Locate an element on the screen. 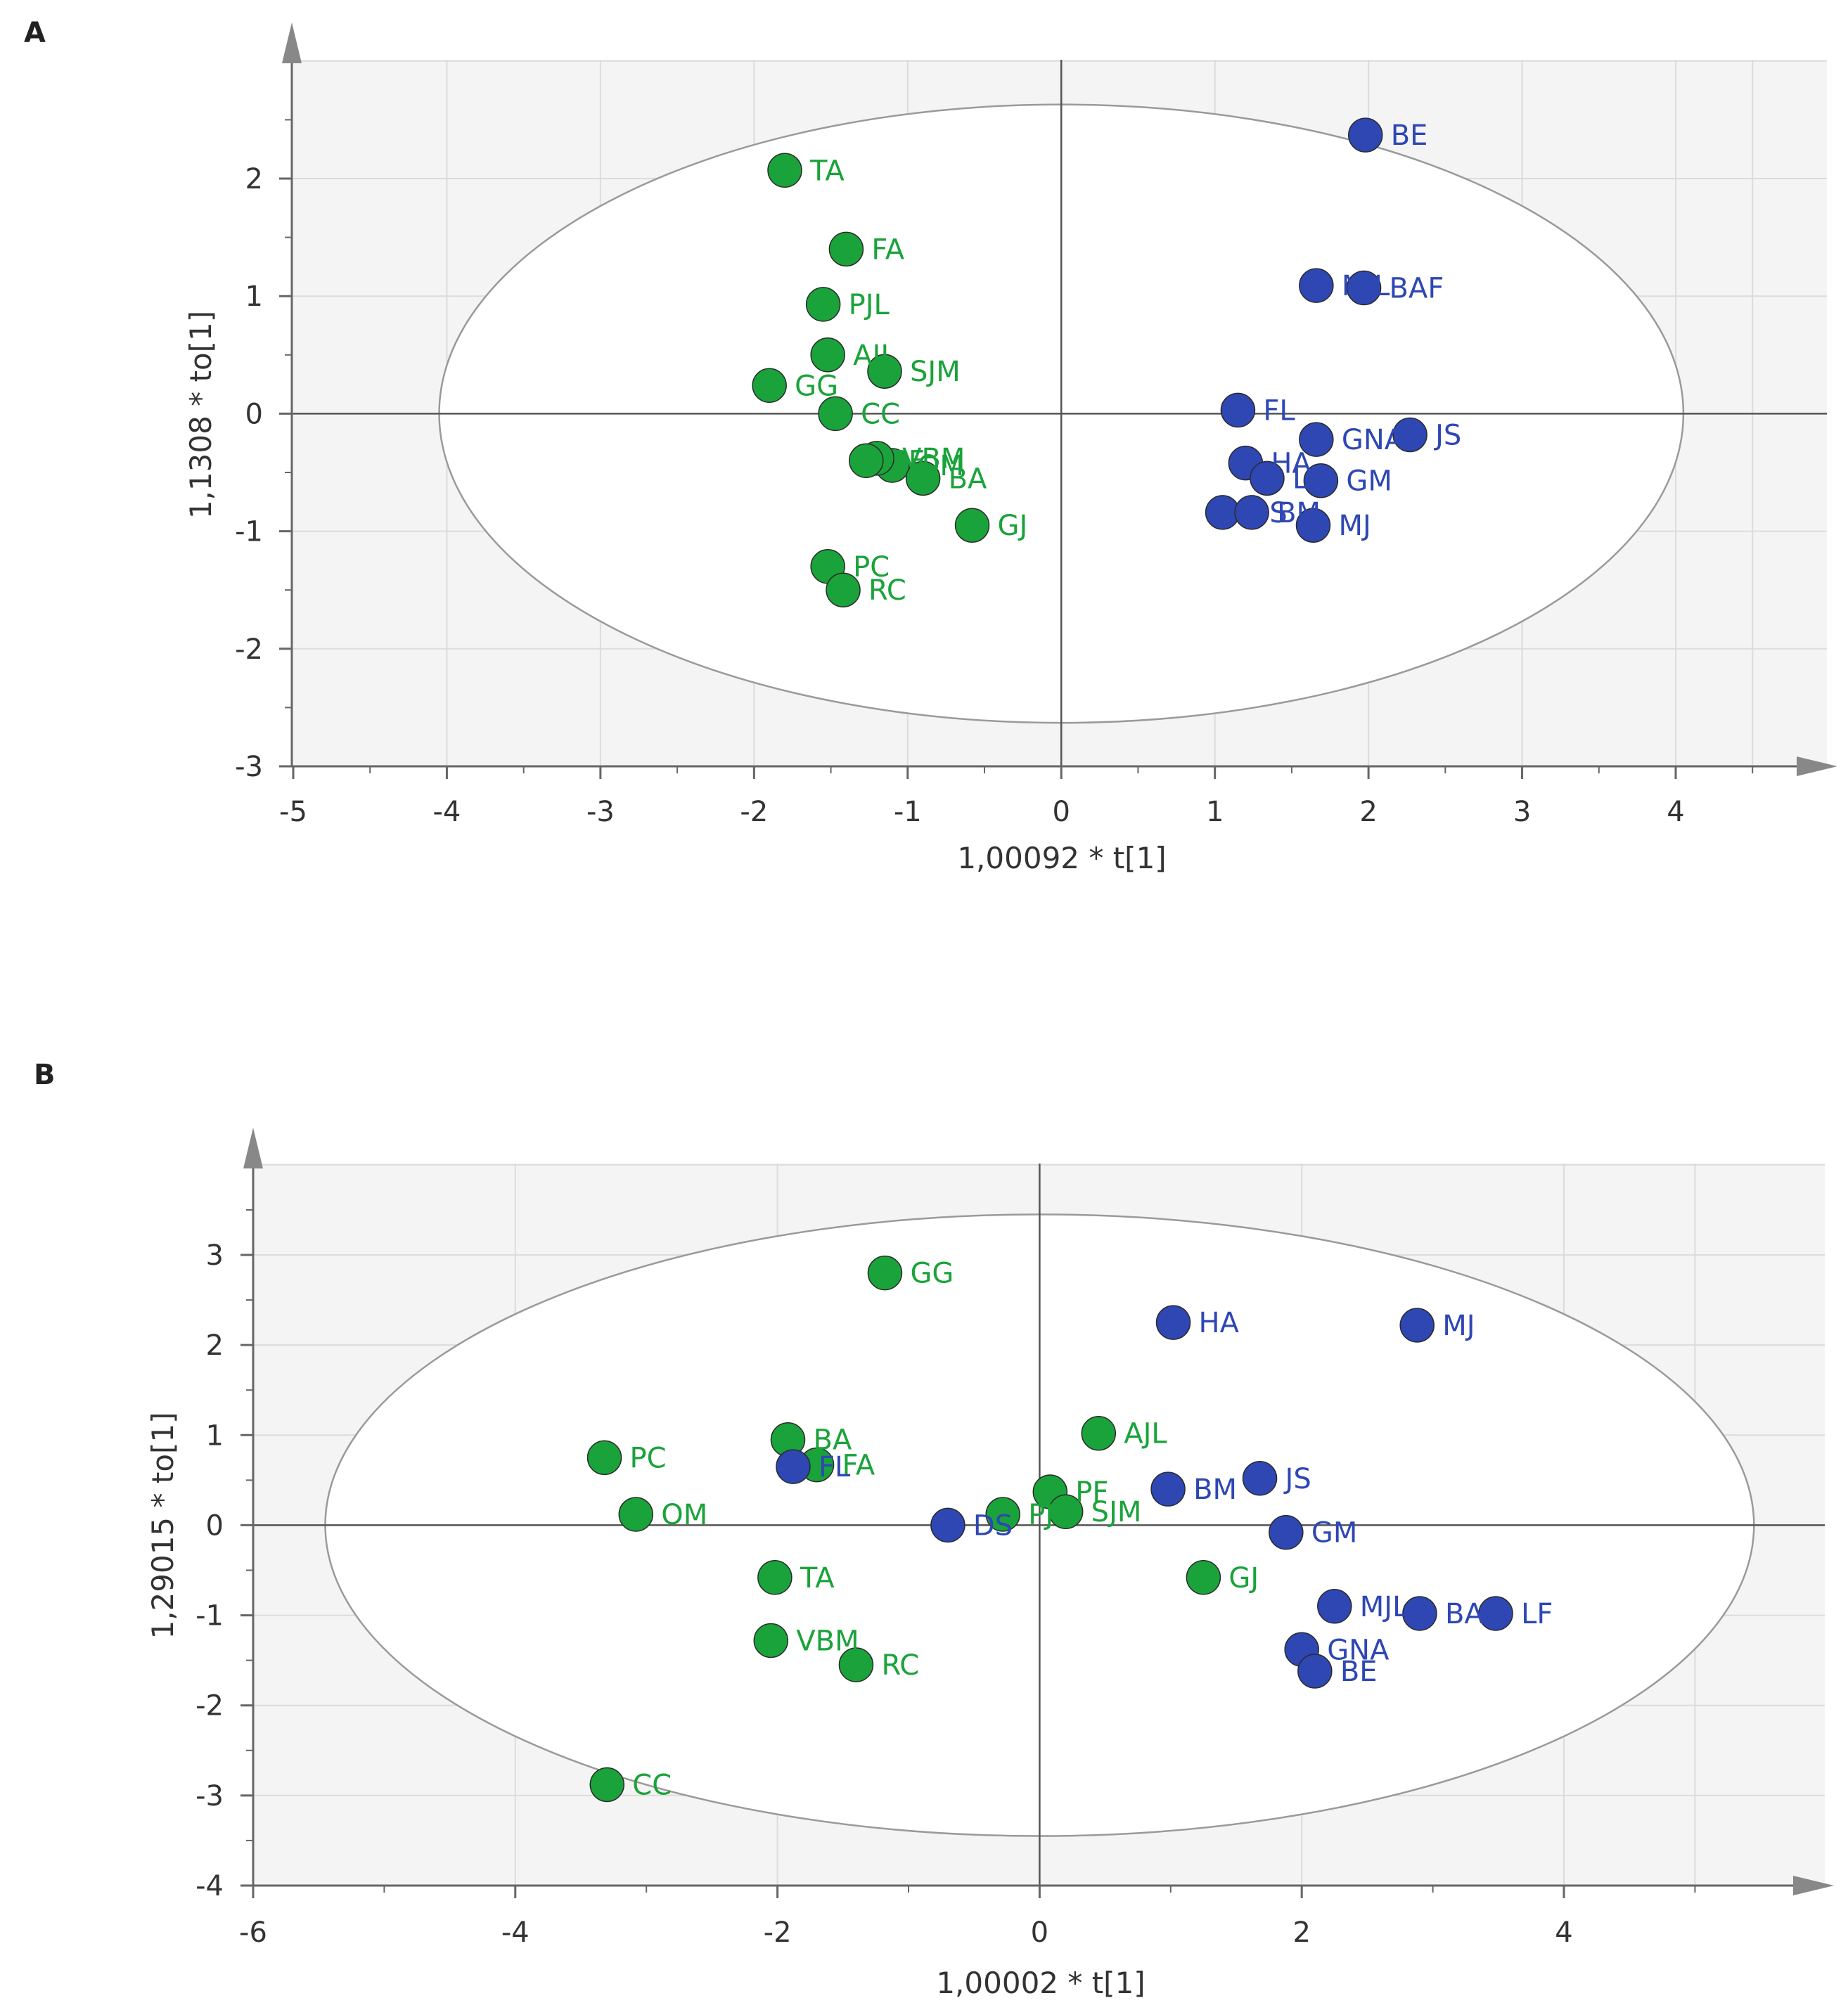  panel-letter-b: B is located at coordinates (45, 1075).